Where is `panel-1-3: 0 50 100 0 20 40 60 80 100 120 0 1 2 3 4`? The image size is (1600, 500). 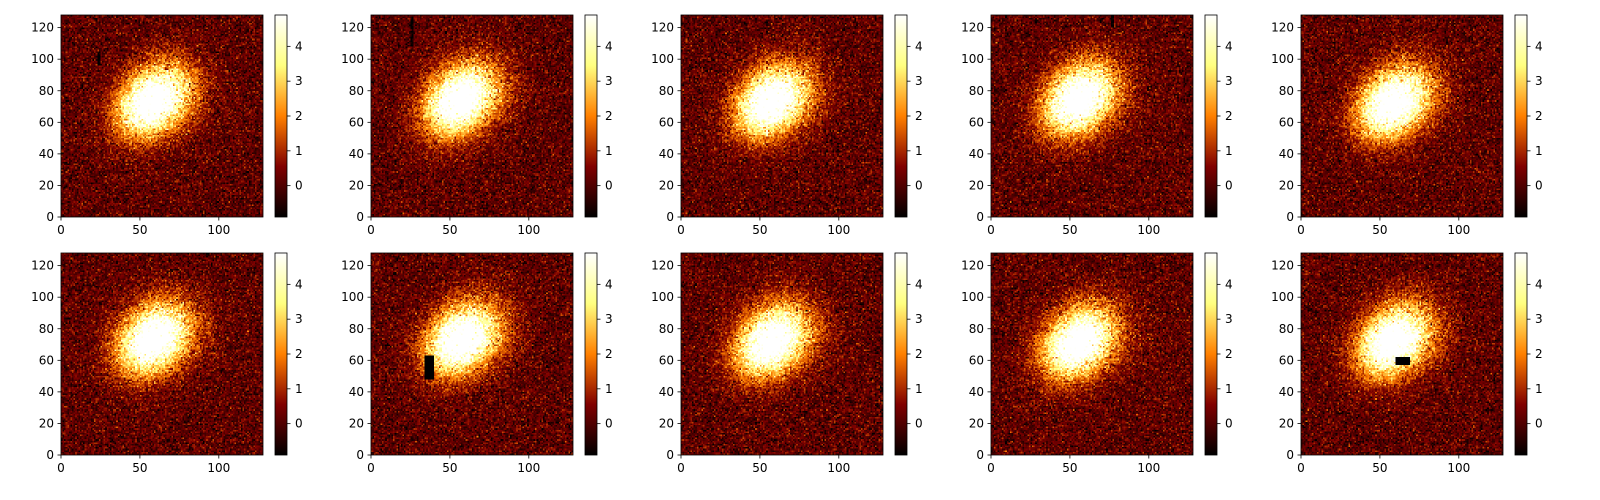
panel-1-3: 0 50 100 0 20 40 60 80 100 120 0 1 2 3 4 is located at coordinates (1097, 363).